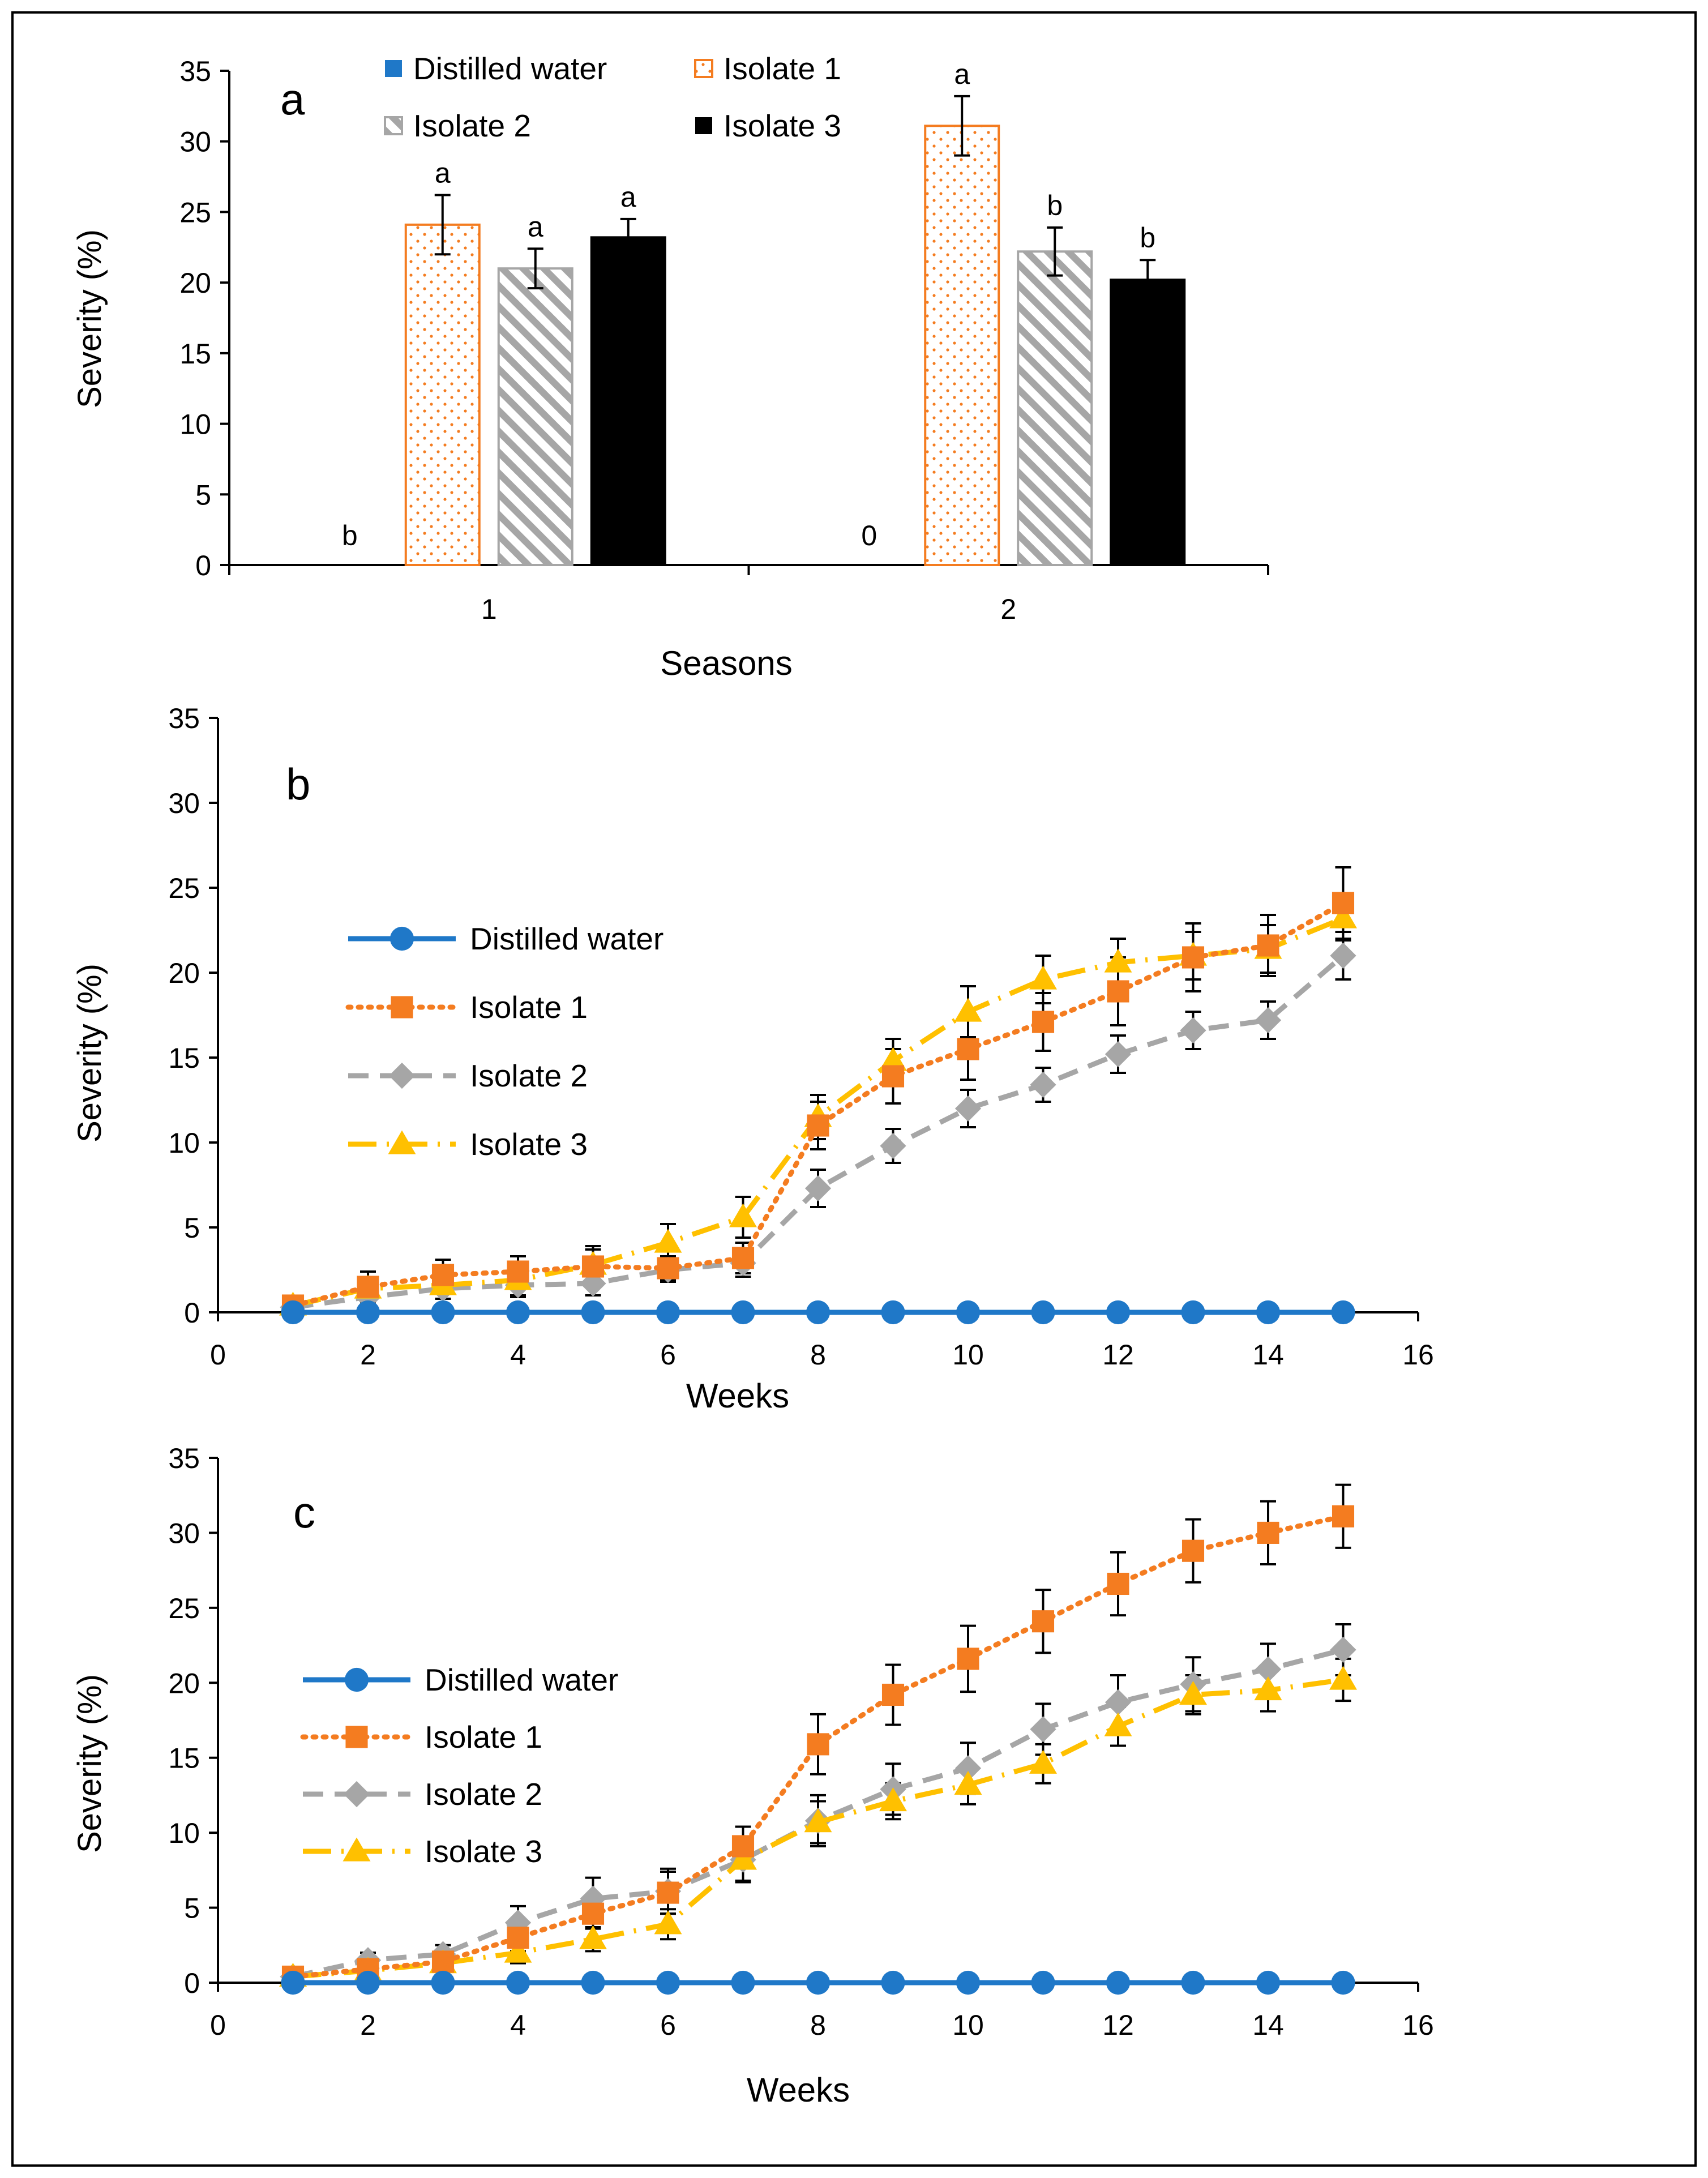  Describe the element at coordinates (968, 1355) in the screenshot. I see `panel-b-x-tick-label: 10` at that location.